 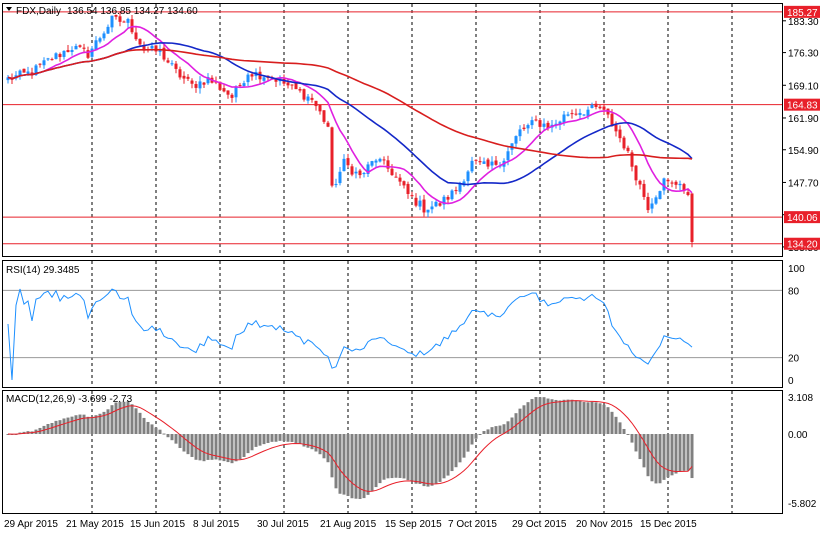 I want to click on rsi-title: RSI(14) 29.3485, so click(x=43, y=270).